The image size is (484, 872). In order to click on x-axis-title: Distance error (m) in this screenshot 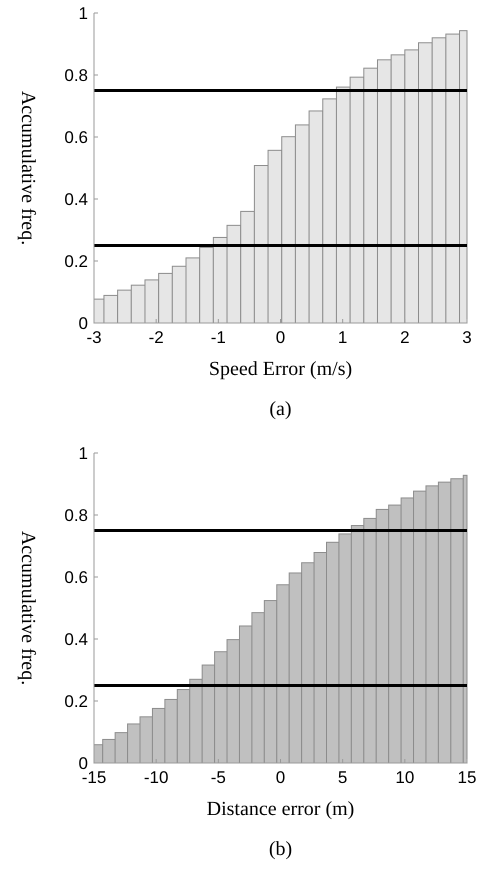, I will do `click(280, 809)`.